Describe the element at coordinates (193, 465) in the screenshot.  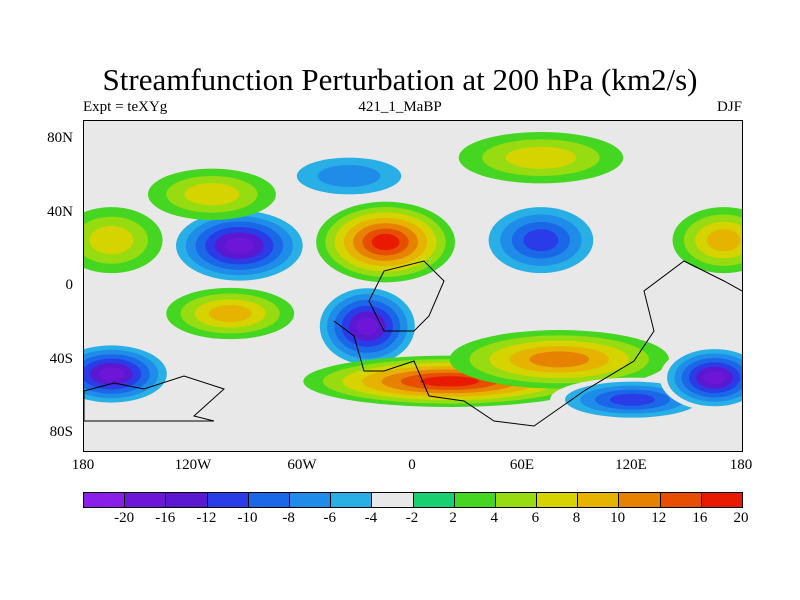
I see `lon-label-120w: 120W` at that location.